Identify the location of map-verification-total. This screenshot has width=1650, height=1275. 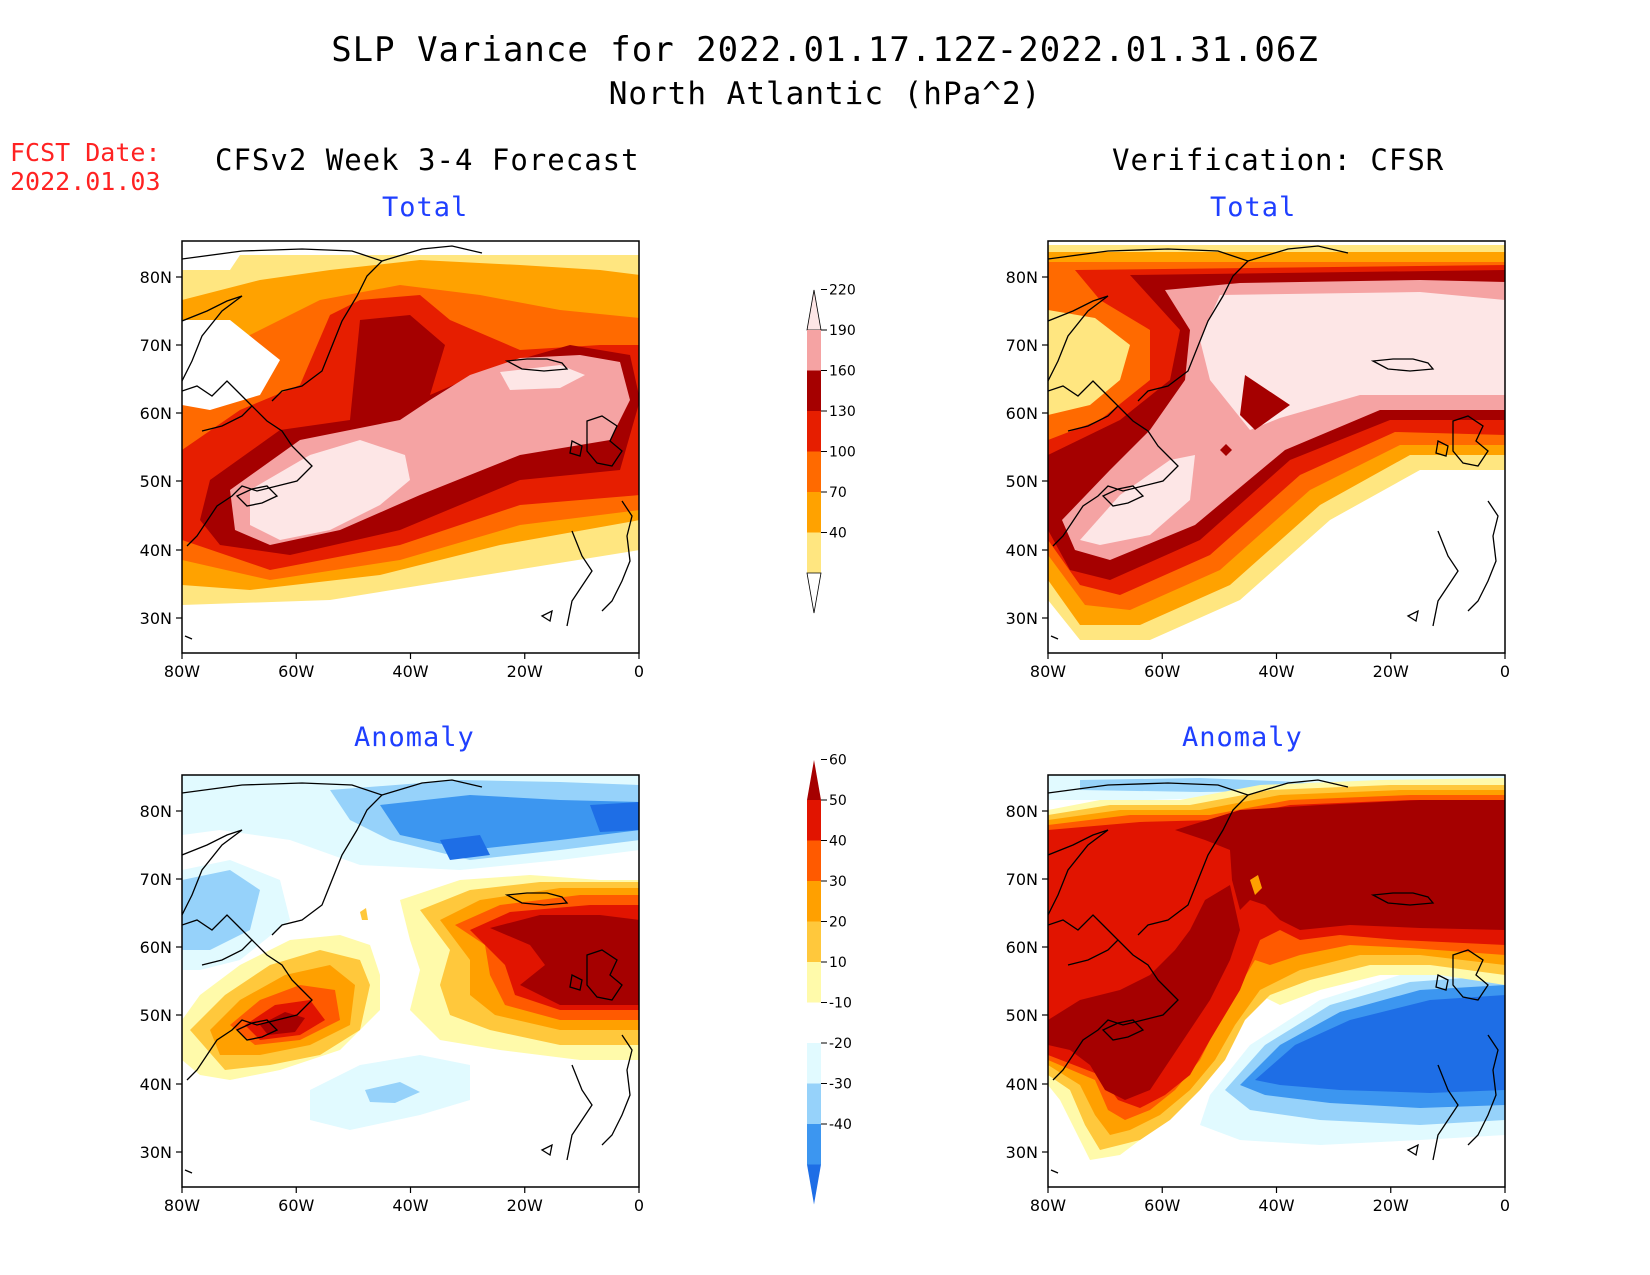
(1276, 447).